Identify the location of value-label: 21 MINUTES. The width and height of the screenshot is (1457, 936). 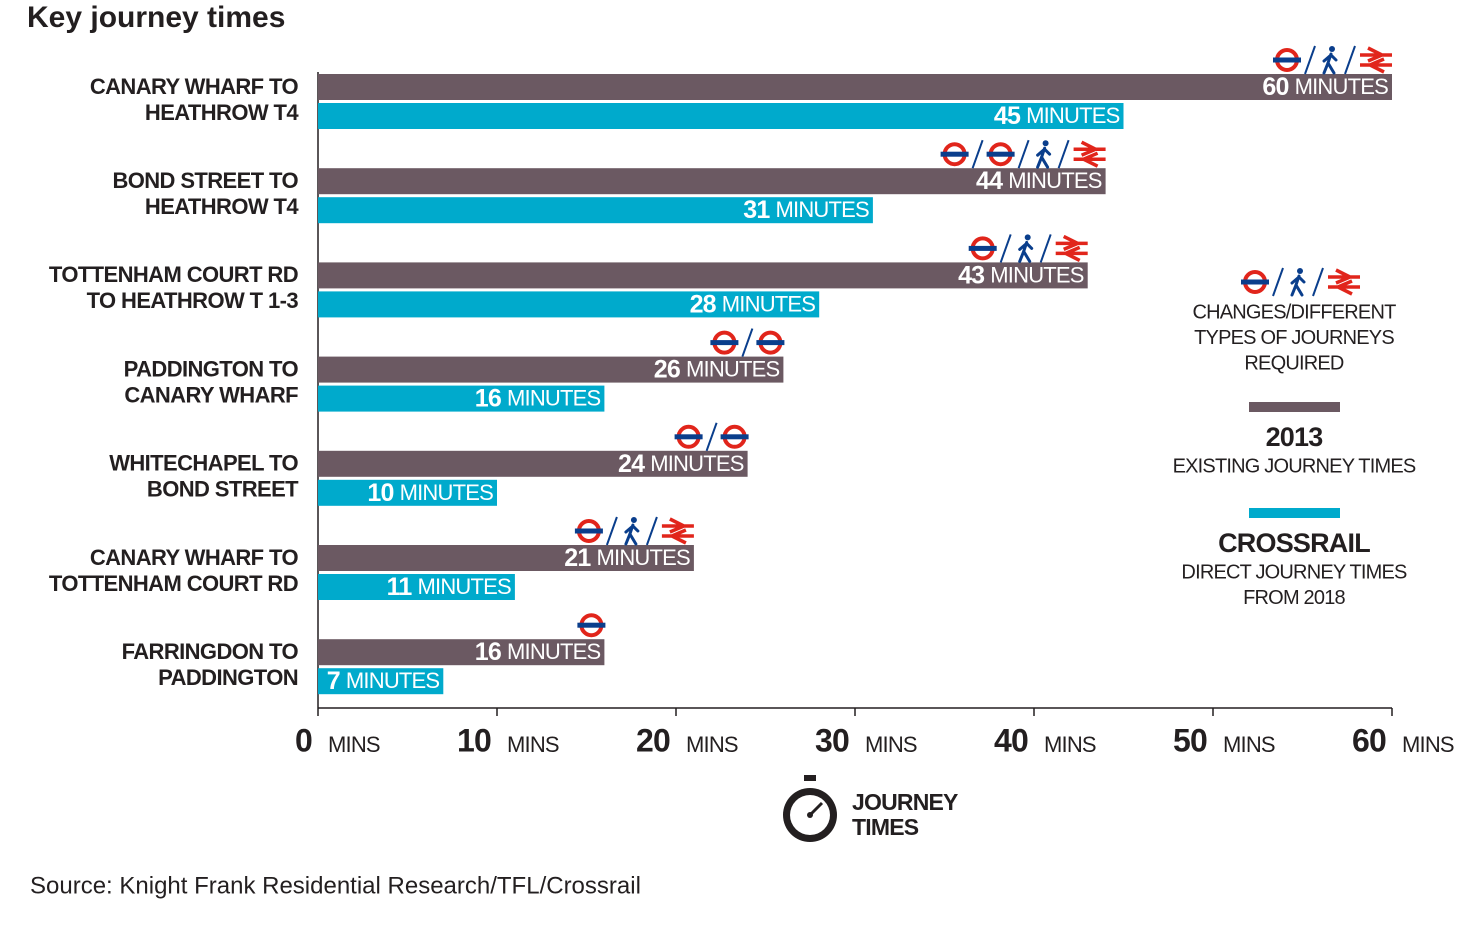
(627, 558).